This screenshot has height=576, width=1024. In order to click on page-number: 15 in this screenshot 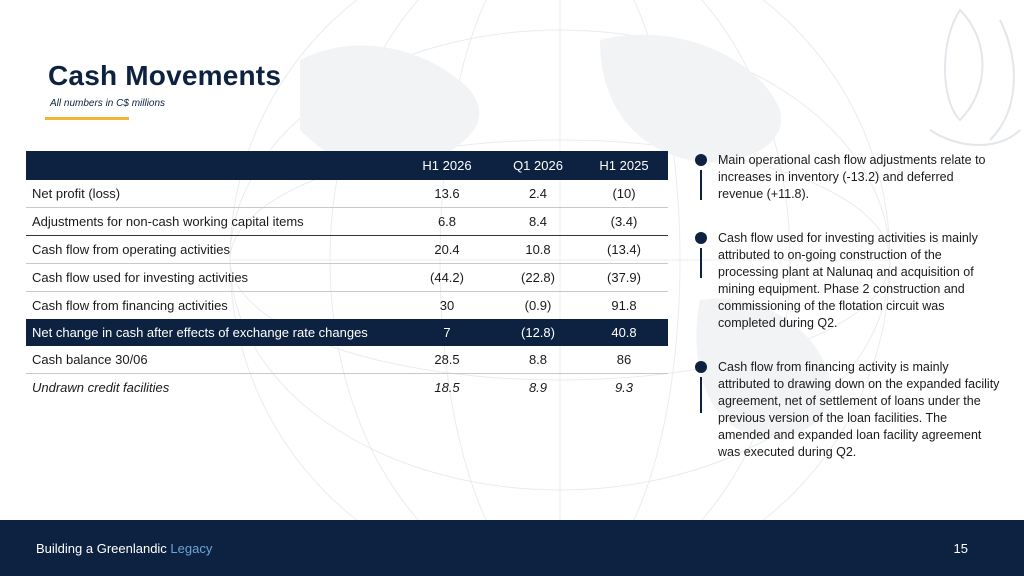, I will do `click(960, 548)`.